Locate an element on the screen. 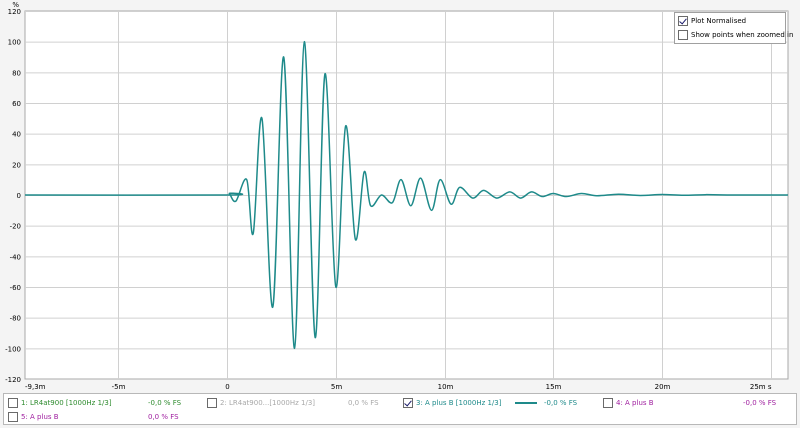 The height and width of the screenshot is (428, 800). y-tick-label: -80 is located at coordinates (15, 319).